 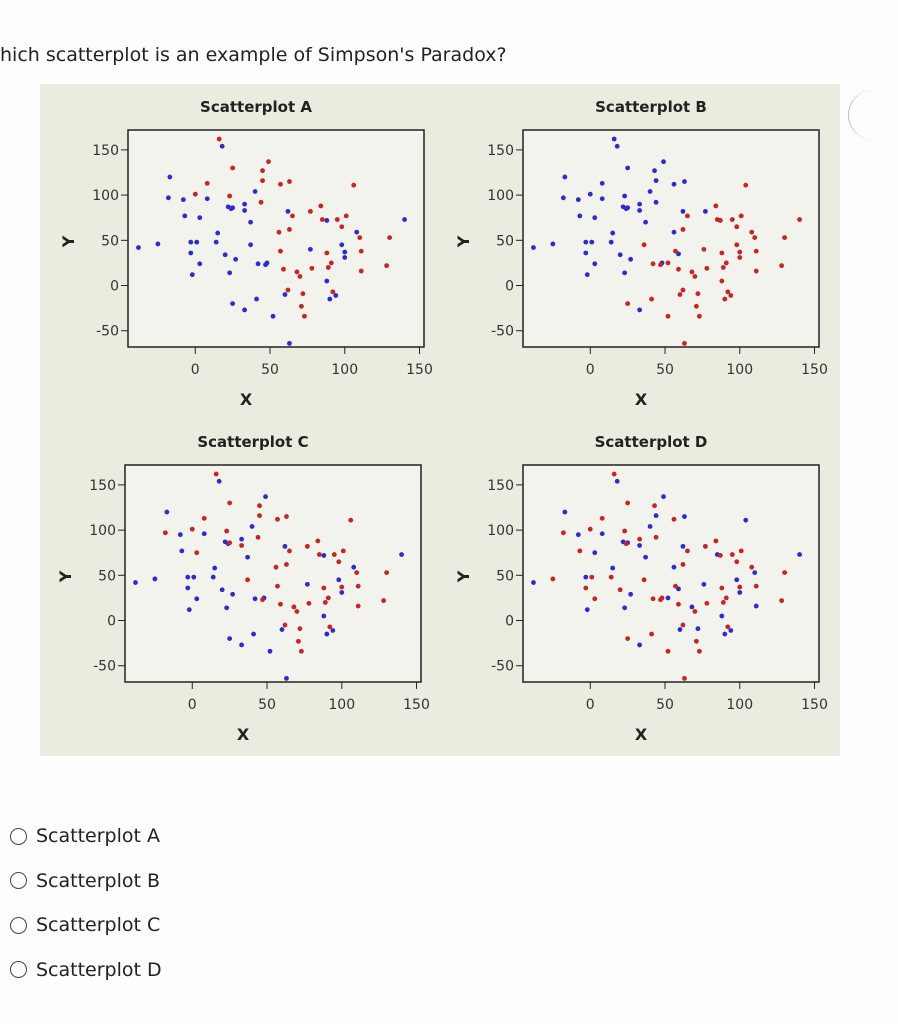 What do you see at coordinates (739, 705) in the screenshot?
I see `x-tick-label: 100` at bounding box center [739, 705].